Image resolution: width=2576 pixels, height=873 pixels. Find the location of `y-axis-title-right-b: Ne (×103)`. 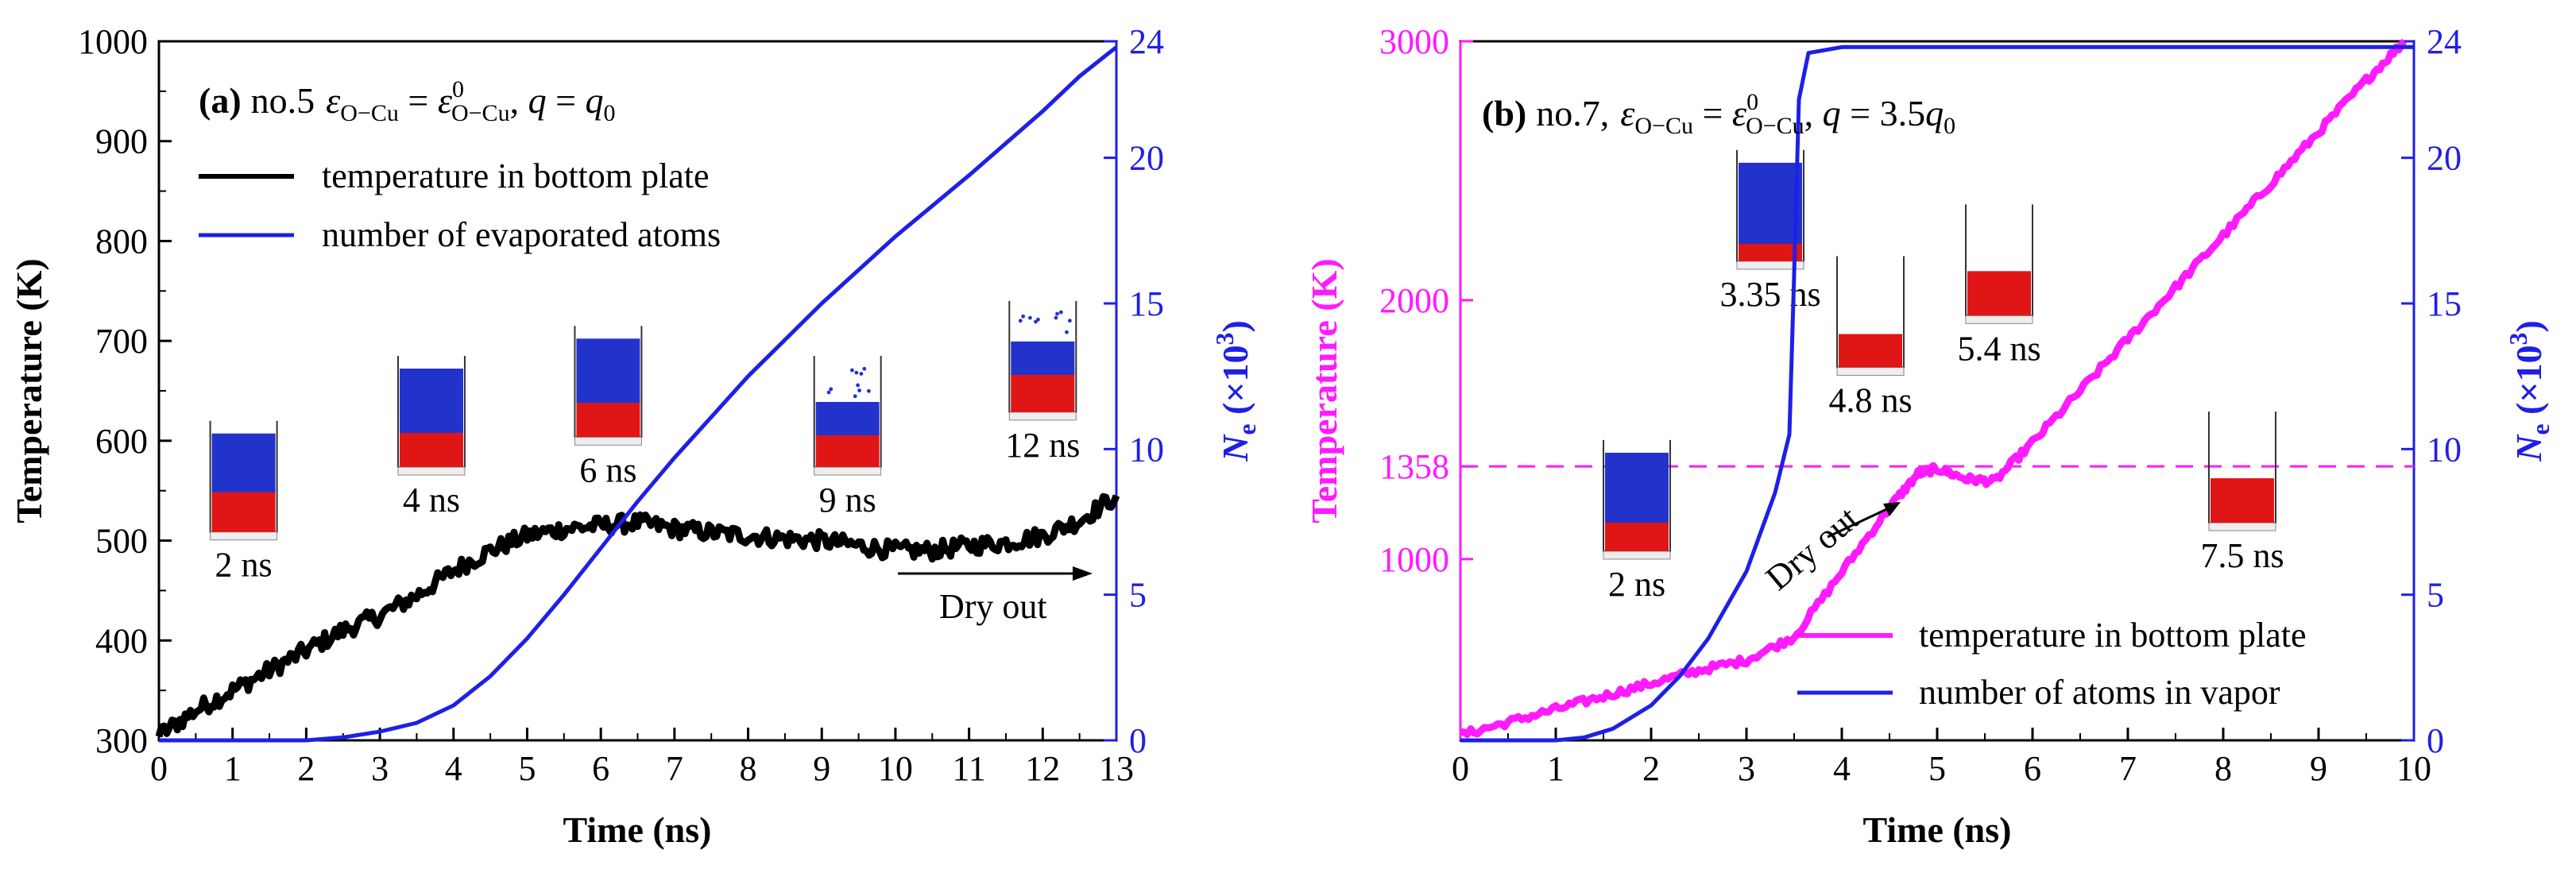

y-axis-title-right-b: Ne (×103) is located at coordinates (2529, 391).